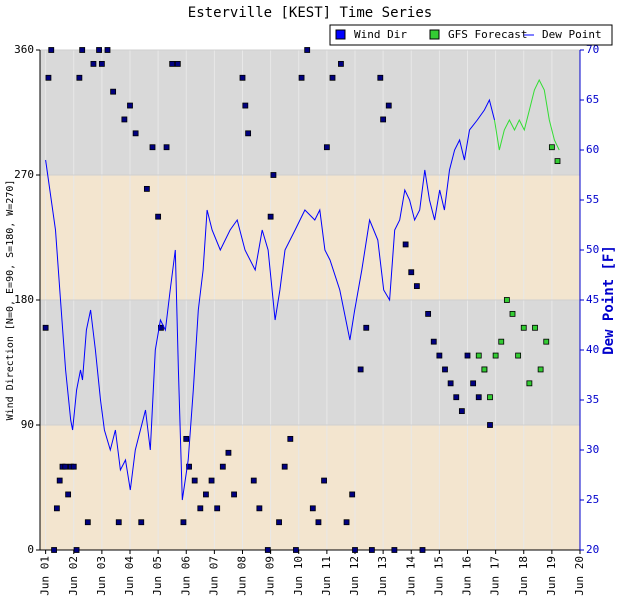 This screenshot has width=620, height=600. What do you see at coordinates (434, 34) in the screenshot?
I see `legend-swatch` at bounding box center [434, 34].